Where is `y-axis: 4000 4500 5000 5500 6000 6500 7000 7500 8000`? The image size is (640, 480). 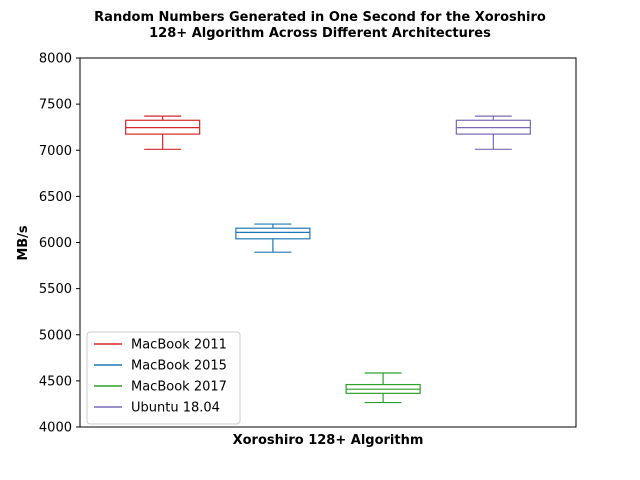
y-axis: 4000 4500 5000 5500 6000 6500 7000 7500 8000 is located at coordinates (59, 244).